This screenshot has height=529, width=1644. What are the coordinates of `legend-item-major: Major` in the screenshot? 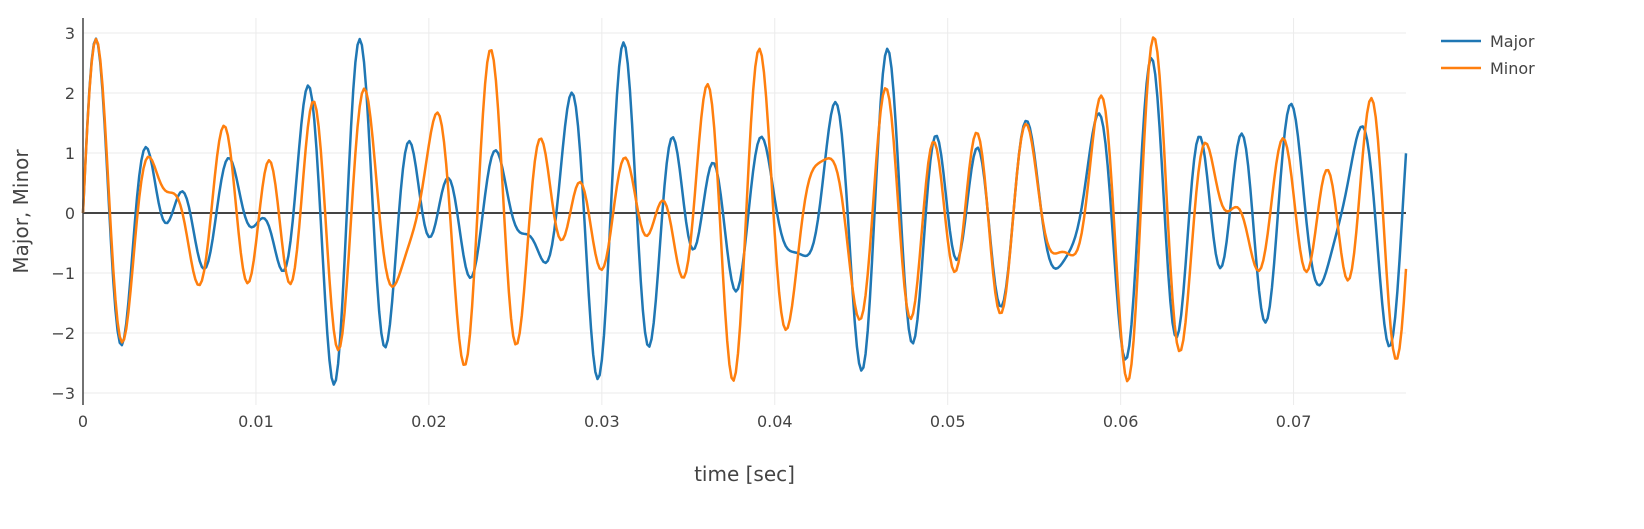 It's located at (1488, 41).